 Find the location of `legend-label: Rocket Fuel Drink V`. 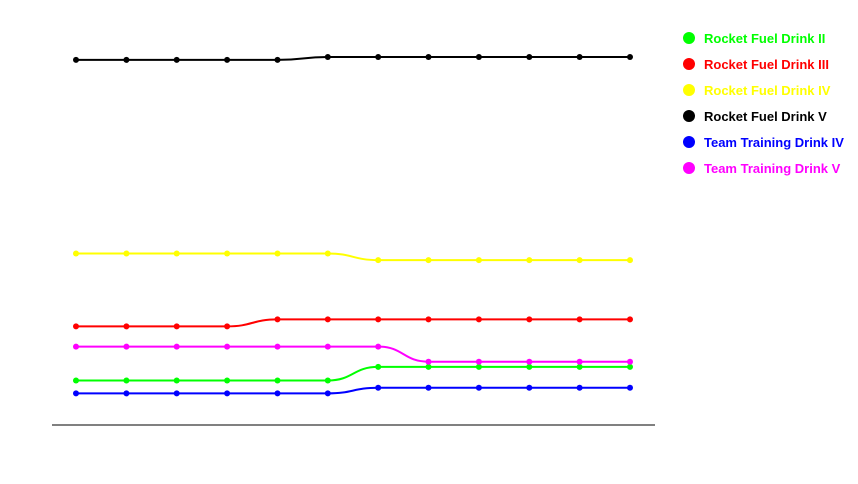

legend-label: Rocket Fuel Drink V is located at coordinates (765, 116).